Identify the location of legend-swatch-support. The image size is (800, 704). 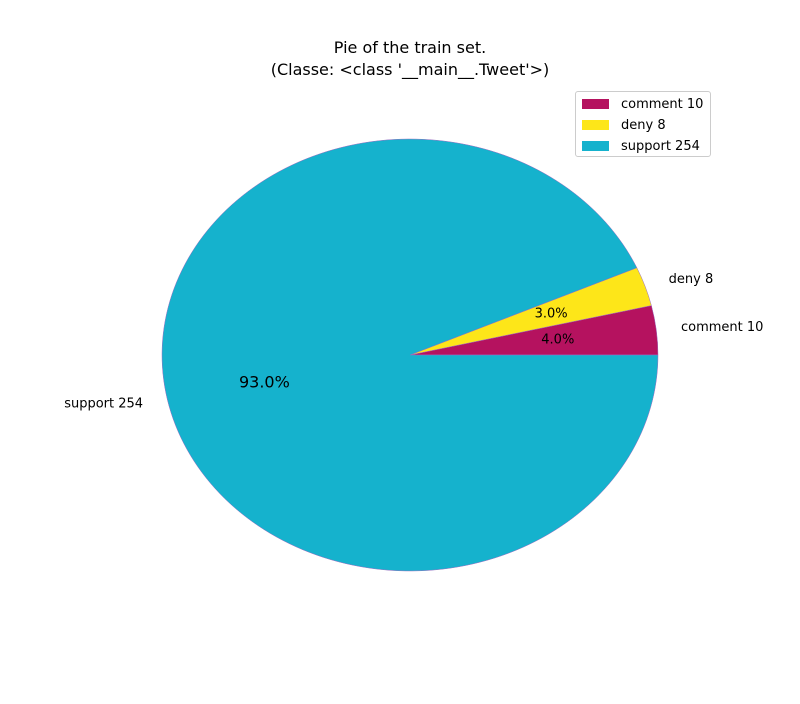
(595, 146).